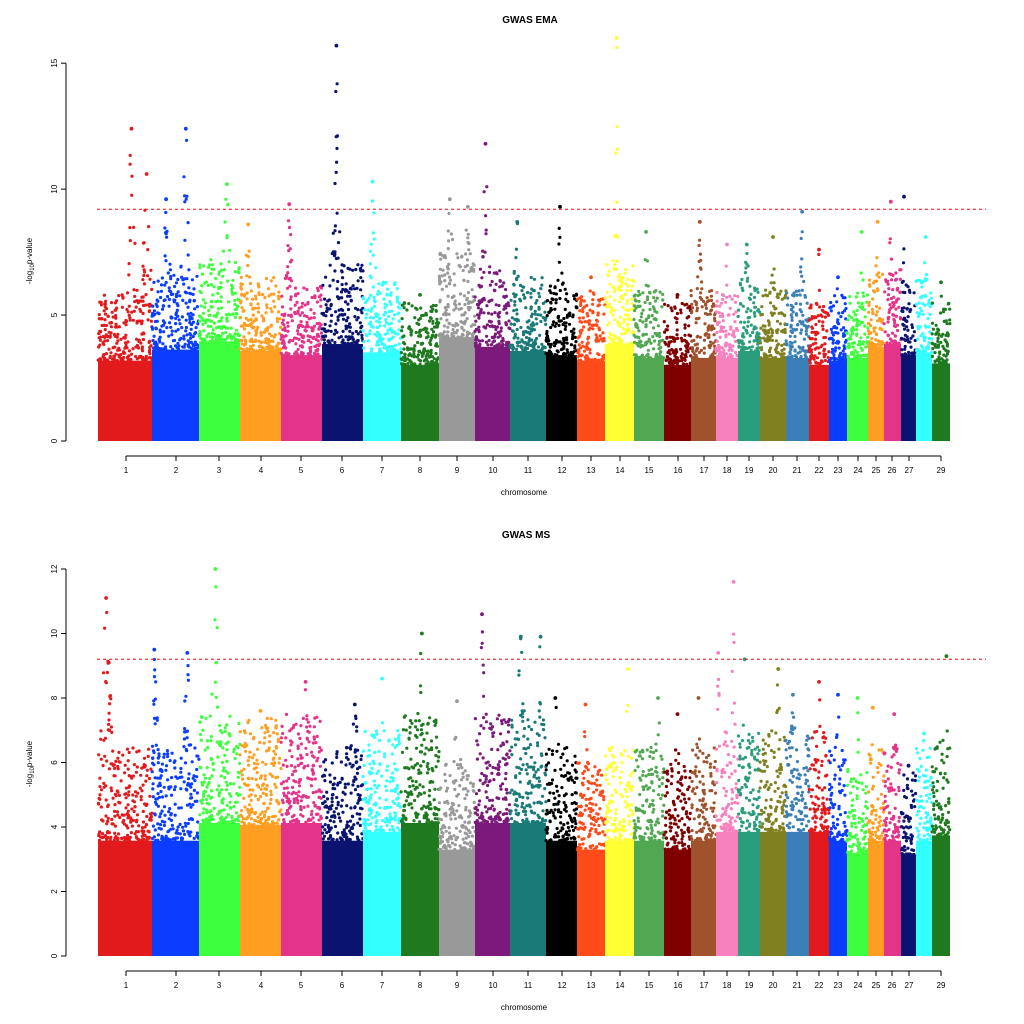  Describe the element at coordinates (301, 321) in the screenshot. I see `chromosome-5-points` at that location.